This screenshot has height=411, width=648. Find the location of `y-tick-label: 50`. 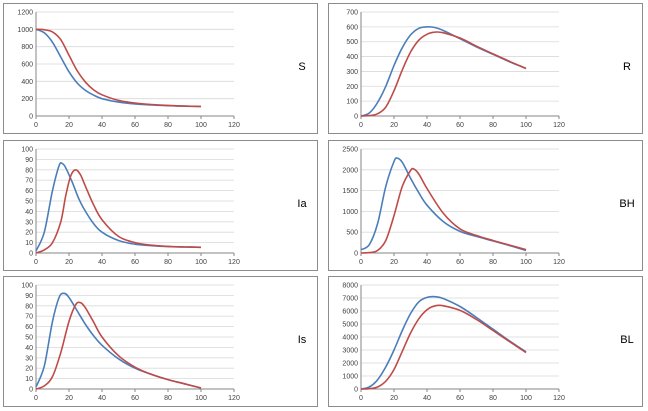

y-tick-label: 50 is located at coordinates (29, 338).